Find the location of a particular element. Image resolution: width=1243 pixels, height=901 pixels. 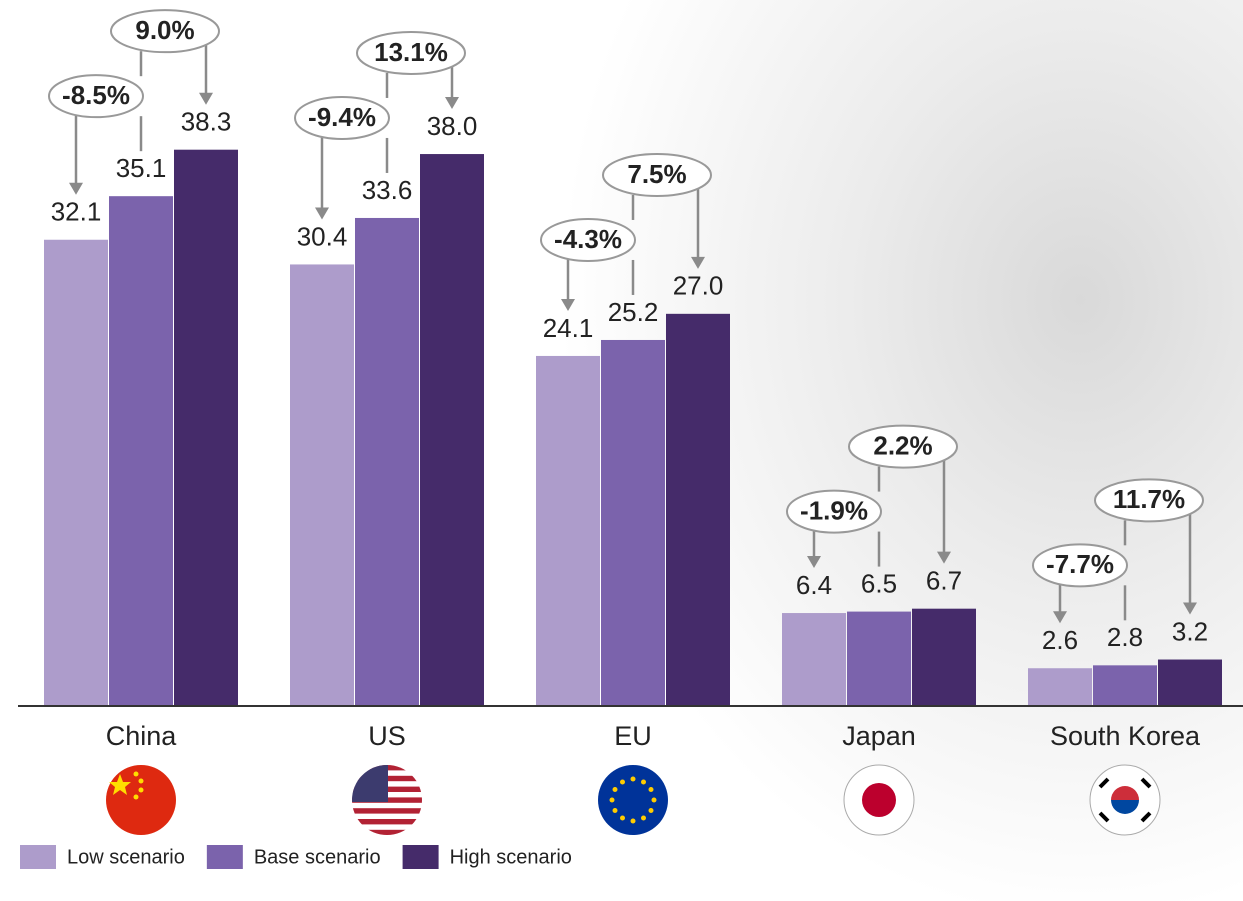

flag-eu is located at coordinates (633, 800).